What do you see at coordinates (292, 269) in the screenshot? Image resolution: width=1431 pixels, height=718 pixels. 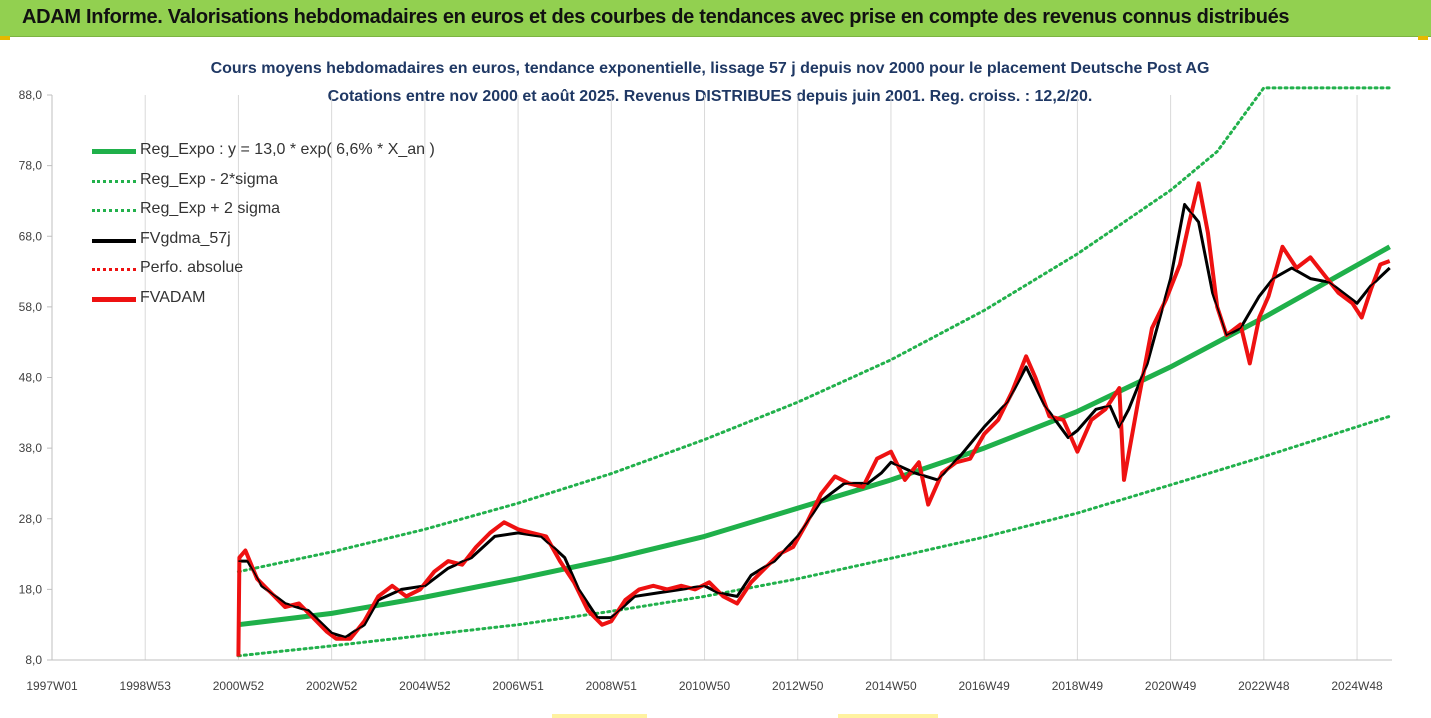 I see `legend-item: Perfo. absolue` at bounding box center [292, 269].